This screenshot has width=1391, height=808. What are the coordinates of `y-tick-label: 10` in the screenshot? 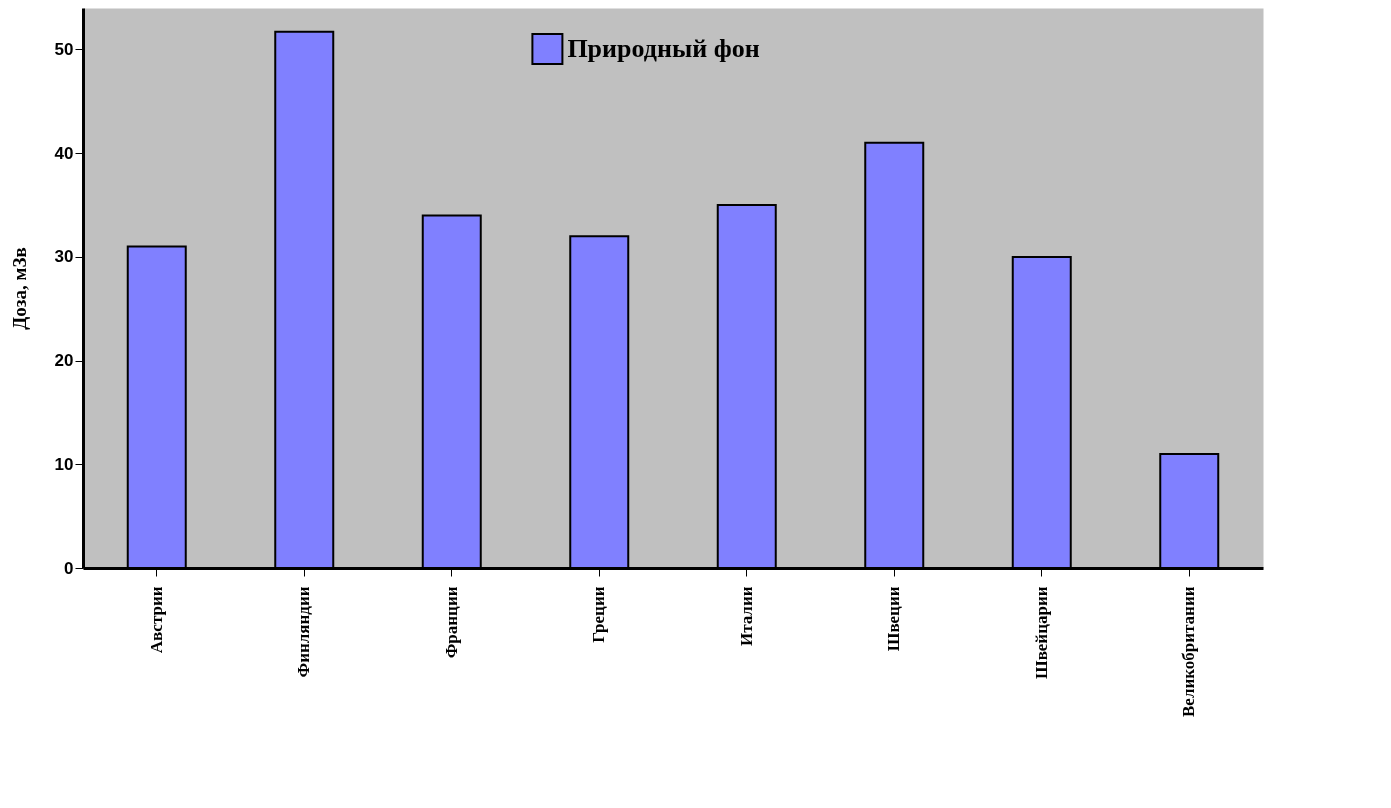 It's located at (64, 464).